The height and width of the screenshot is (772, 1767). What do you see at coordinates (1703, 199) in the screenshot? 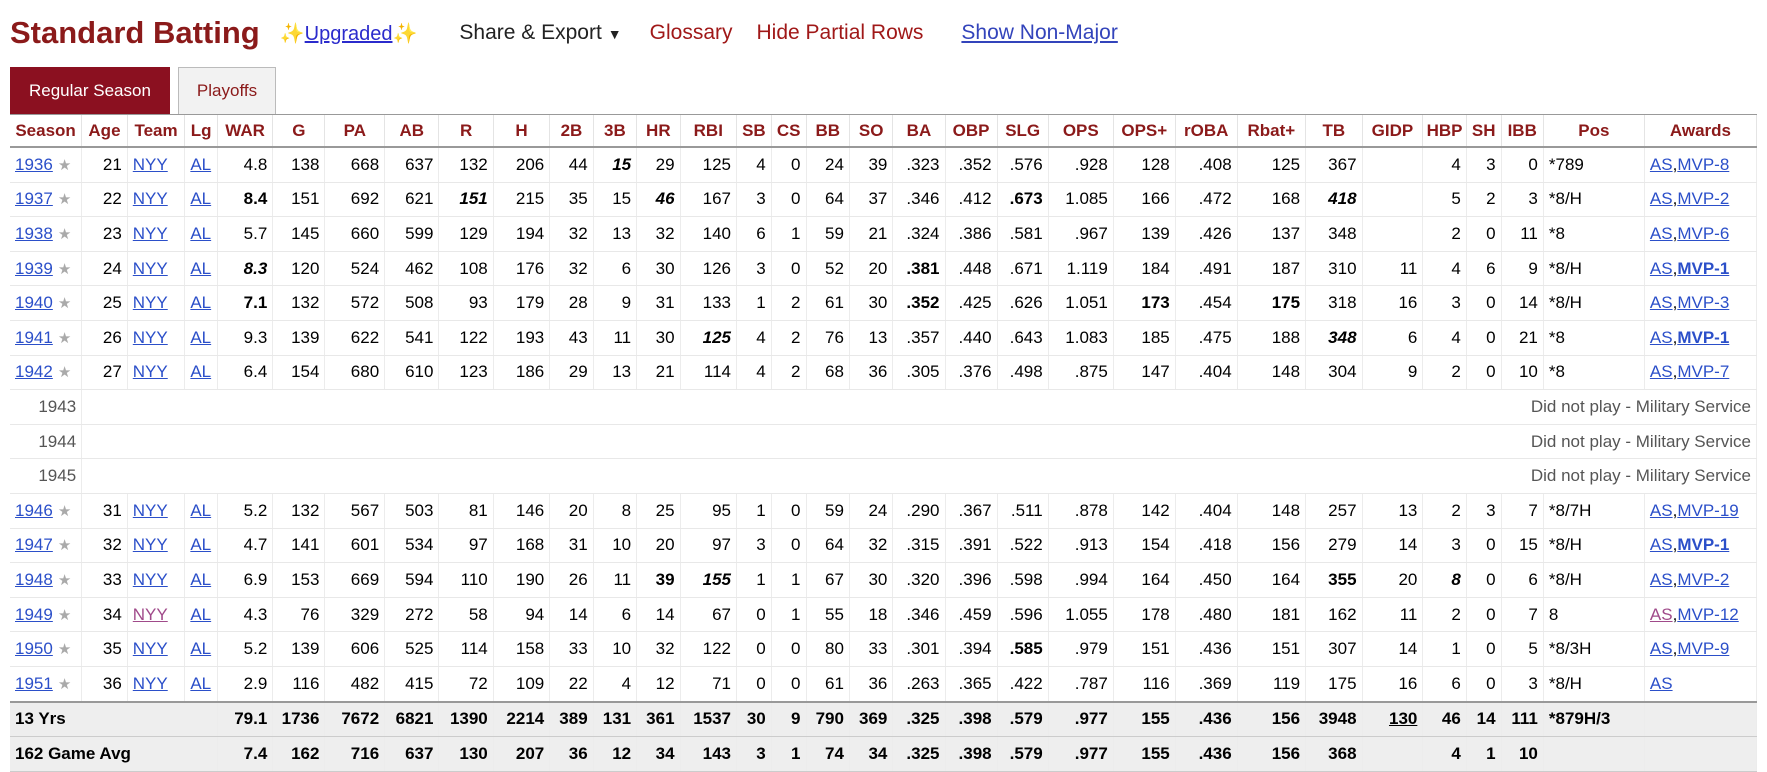
I see `award-link: MVP-2` at bounding box center [1703, 199].